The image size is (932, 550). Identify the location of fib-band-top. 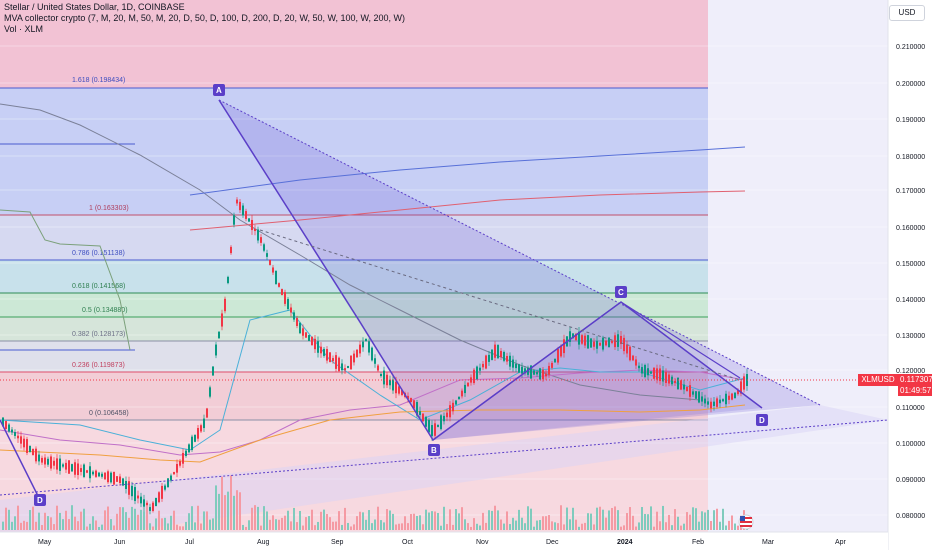
(354, 44).